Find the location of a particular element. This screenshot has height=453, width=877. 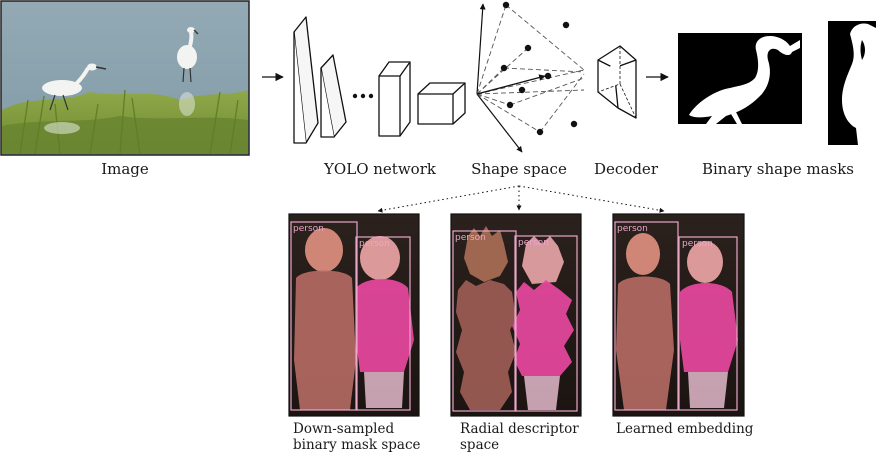

binary-mask-left is located at coordinates (740, 78).